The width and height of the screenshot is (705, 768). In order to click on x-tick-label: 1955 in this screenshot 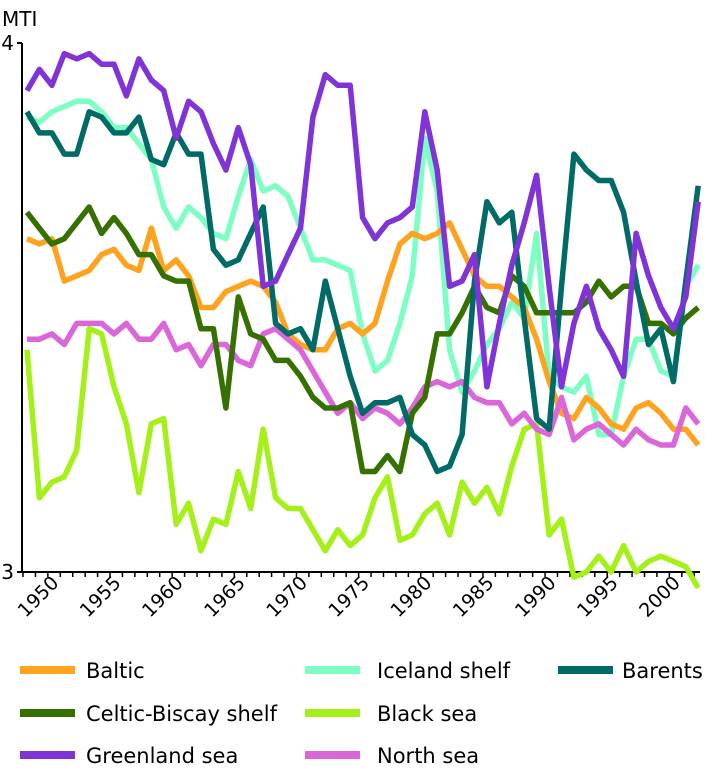, I will do `click(101, 597)`.